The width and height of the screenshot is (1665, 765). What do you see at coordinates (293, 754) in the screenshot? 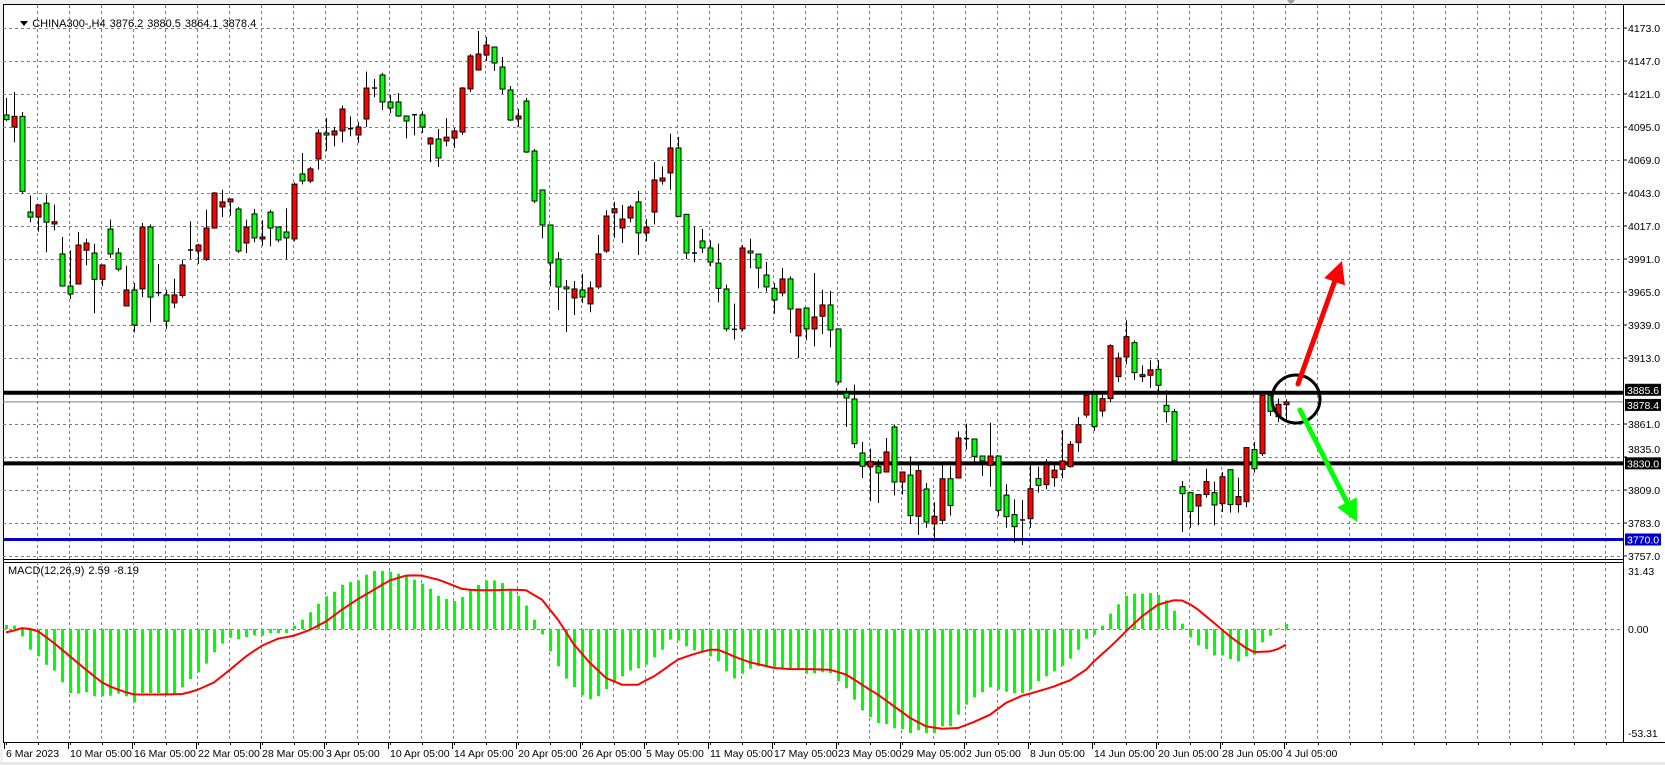
I see `time-axis-label: 28 Mar 05:00` at bounding box center [293, 754].